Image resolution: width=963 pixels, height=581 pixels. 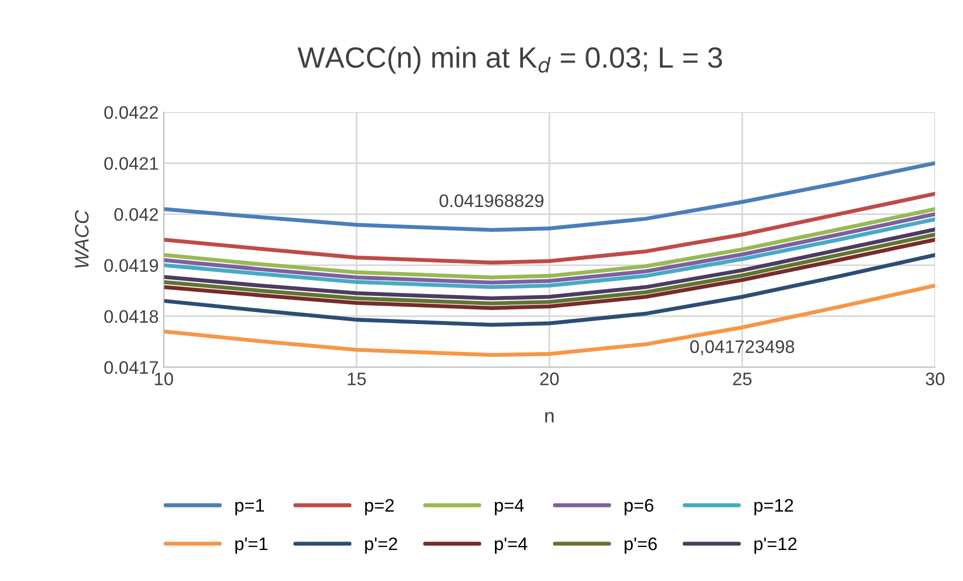 I want to click on chart-title: WACC(n) min at K$_{d}$ = 0.03; L = 3, so click(x=510, y=60).